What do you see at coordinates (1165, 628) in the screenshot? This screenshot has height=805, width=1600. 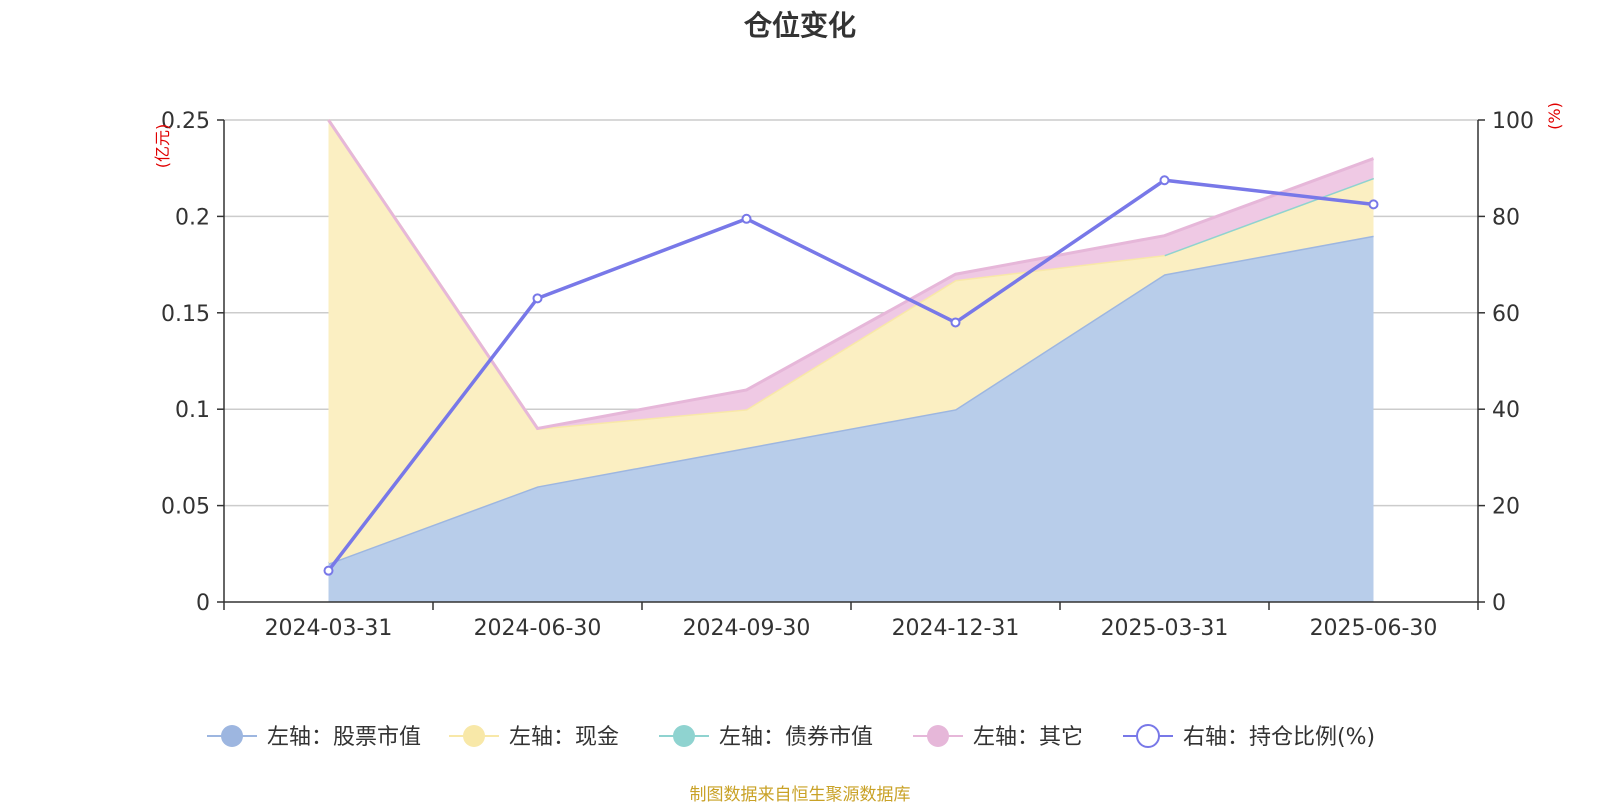 I see `x-tick-label: 2025-03-31` at bounding box center [1165, 628].